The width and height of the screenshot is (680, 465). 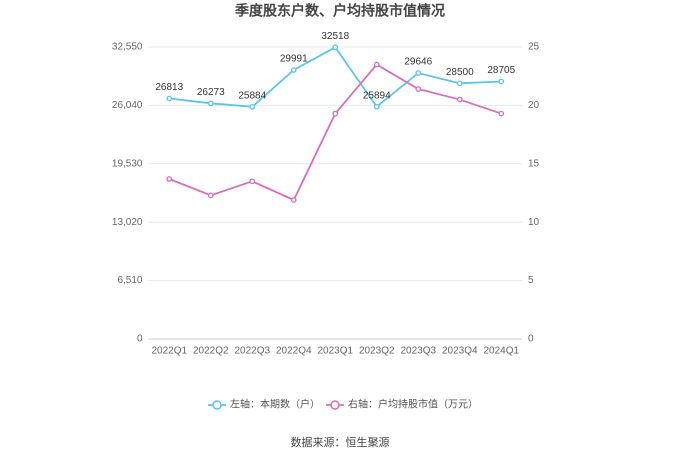 What do you see at coordinates (377, 351) in the screenshot?
I see `x-tick-label: 2023Q2` at bounding box center [377, 351].